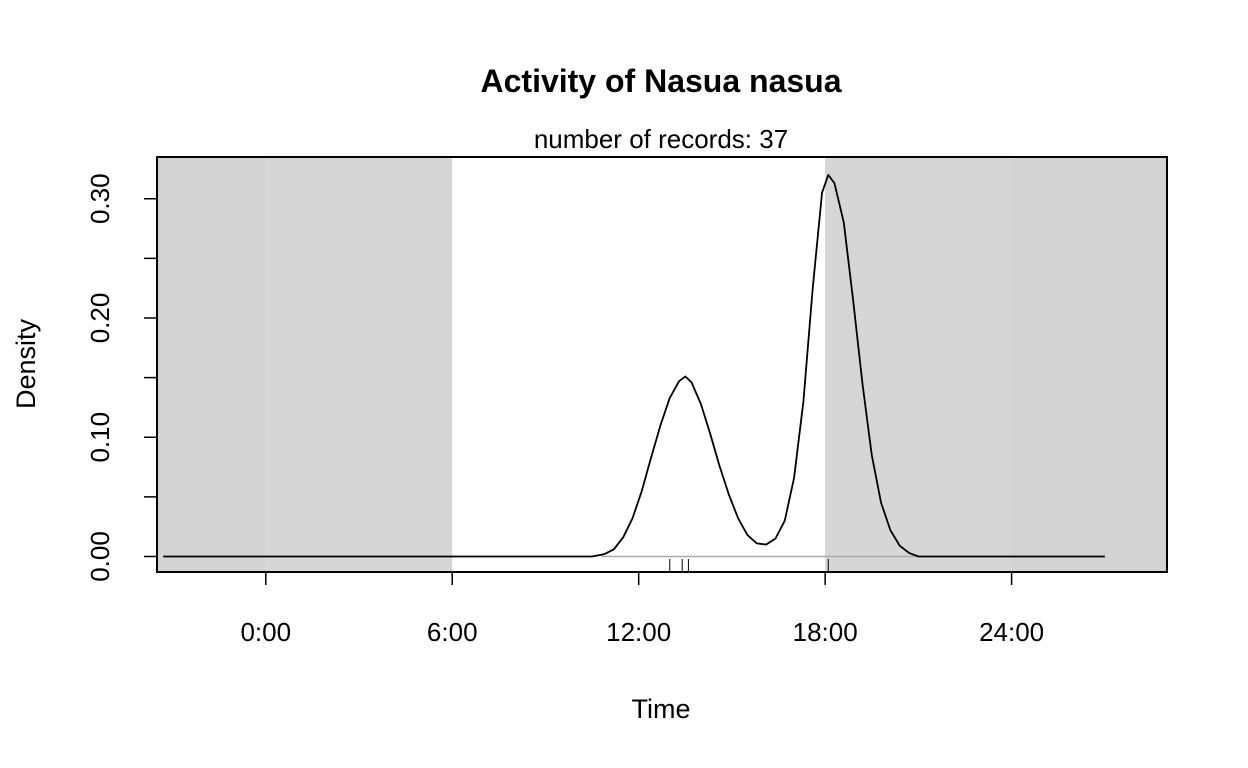 The height and width of the screenshot is (768, 1248). I want to click on x-tick-label-1: 6:00, so click(452, 632).